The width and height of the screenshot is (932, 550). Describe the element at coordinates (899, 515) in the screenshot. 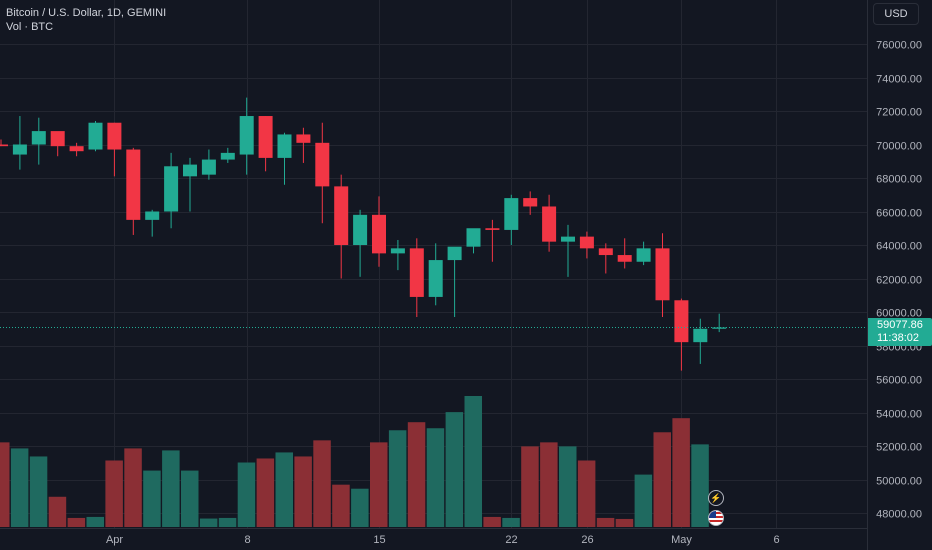

I see `price-tick-label: 48000.00` at that location.